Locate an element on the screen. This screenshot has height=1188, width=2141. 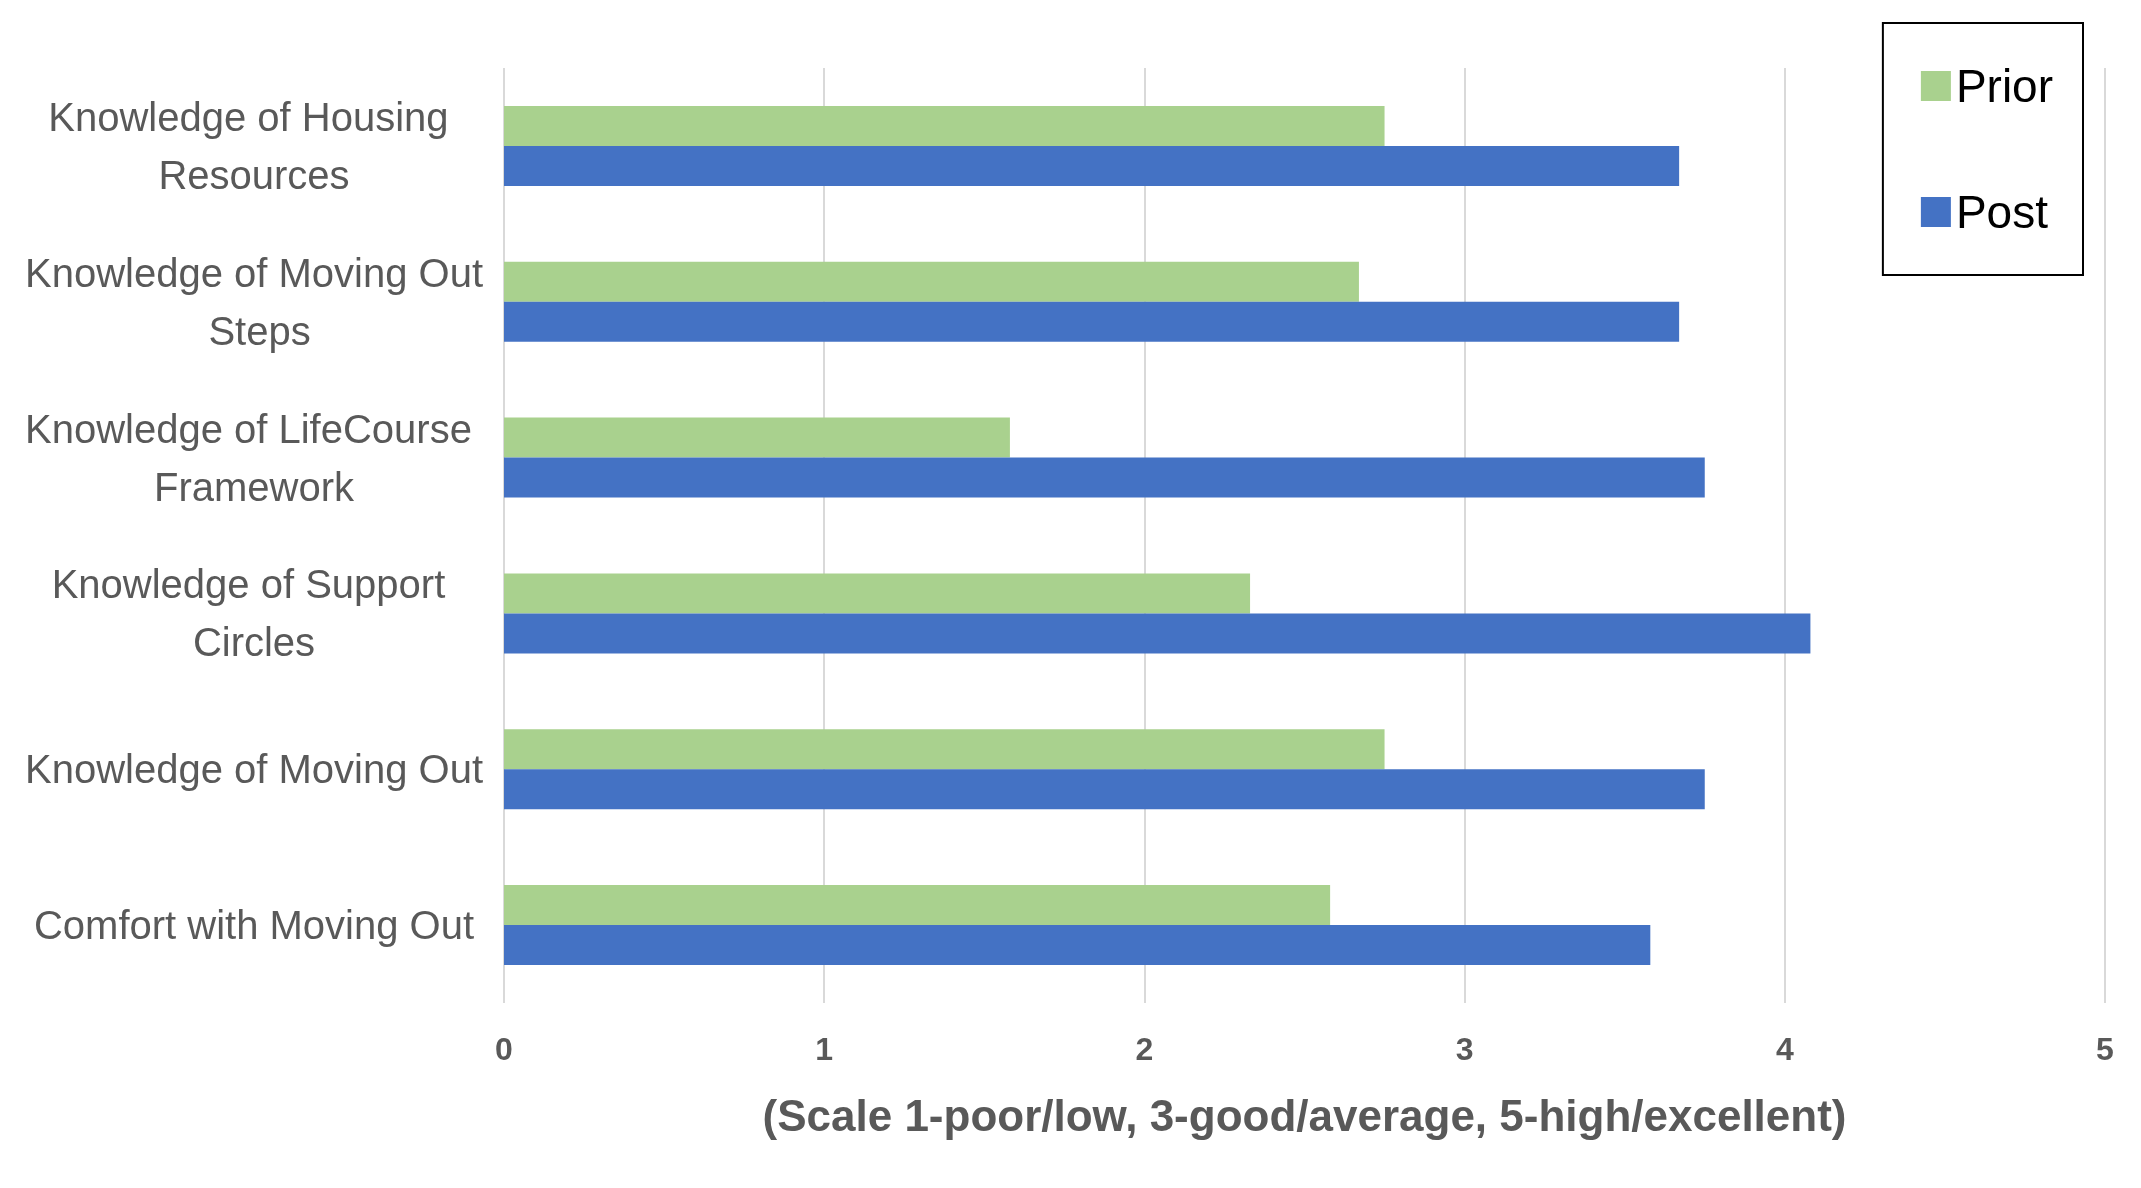
x-tick-label: 3 is located at coordinates (1464, 1049).